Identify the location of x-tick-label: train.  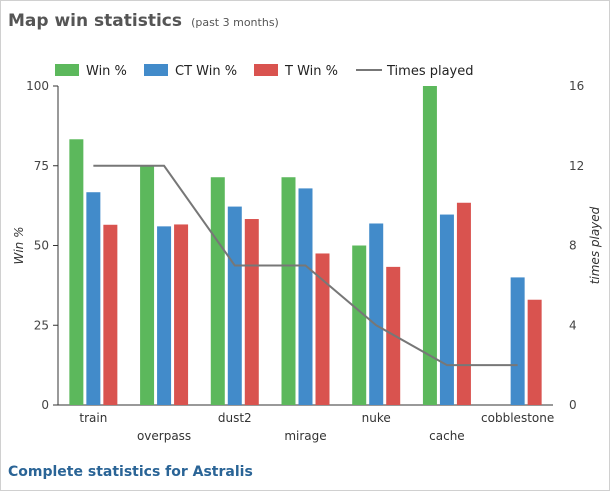
(93, 418).